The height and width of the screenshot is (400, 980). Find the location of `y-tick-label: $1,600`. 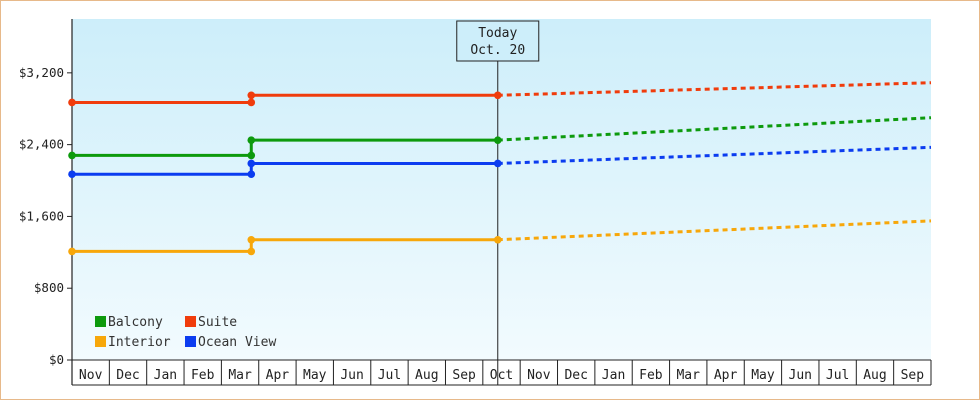

y-tick-label: $1,600 is located at coordinates (41, 215).